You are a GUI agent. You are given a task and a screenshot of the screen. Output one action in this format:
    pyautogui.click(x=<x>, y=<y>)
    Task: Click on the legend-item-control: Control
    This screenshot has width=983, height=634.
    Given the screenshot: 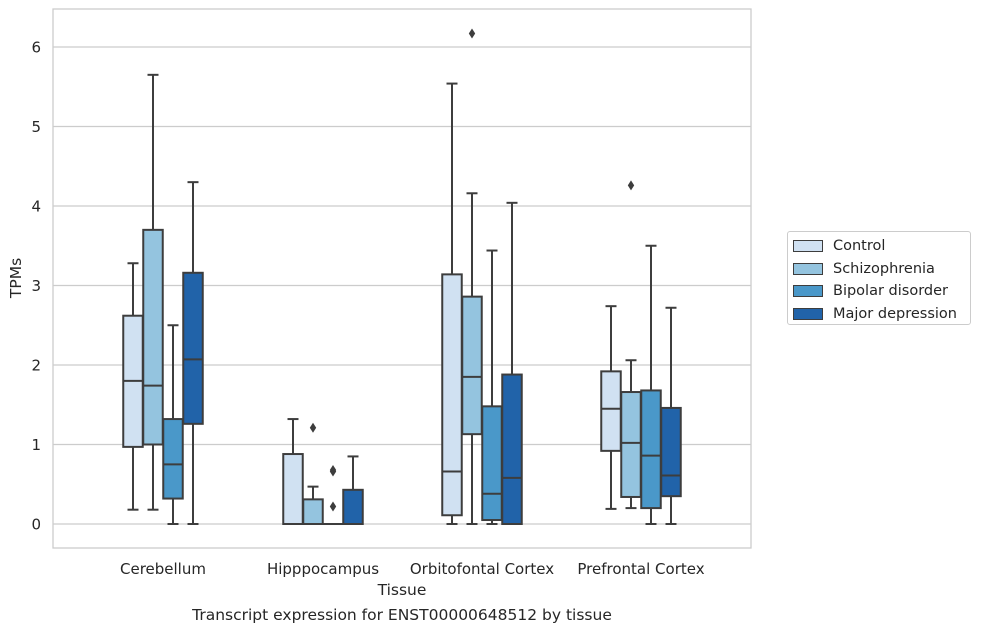 What is the action you would take?
    pyautogui.click(x=881, y=246)
    